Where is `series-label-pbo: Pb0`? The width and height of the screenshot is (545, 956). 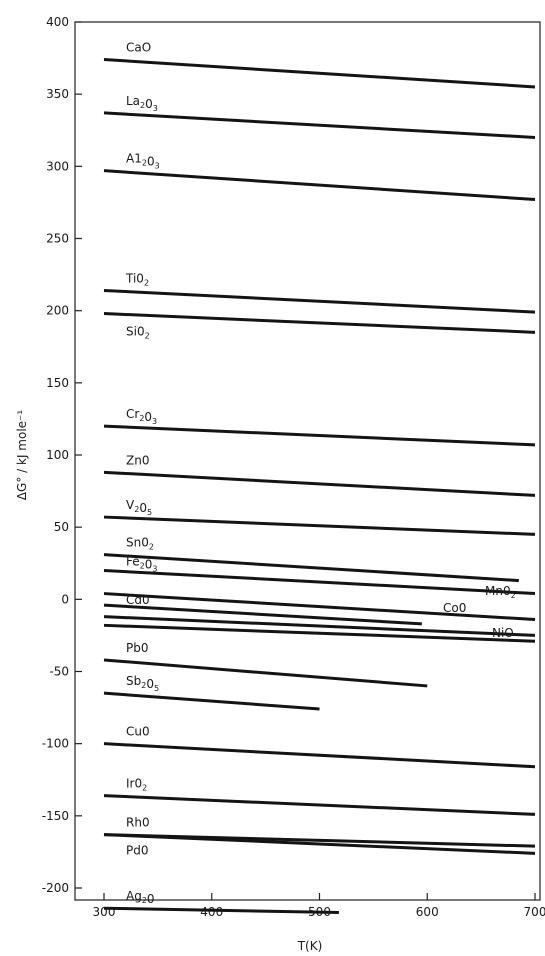 series-label-pbo: Pb0 is located at coordinates (137, 648).